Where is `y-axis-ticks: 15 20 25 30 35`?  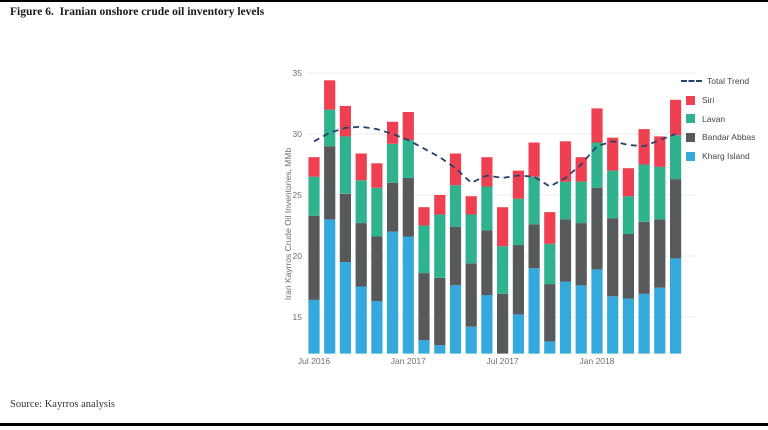 y-axis-ticks: 15 20 25 30 35 is located at coordinates (298, 195).